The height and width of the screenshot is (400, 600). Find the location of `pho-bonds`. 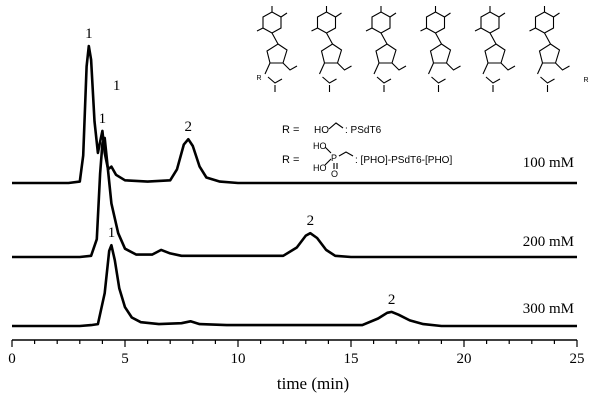

pho-bonds is located at coordinates (339, 157).